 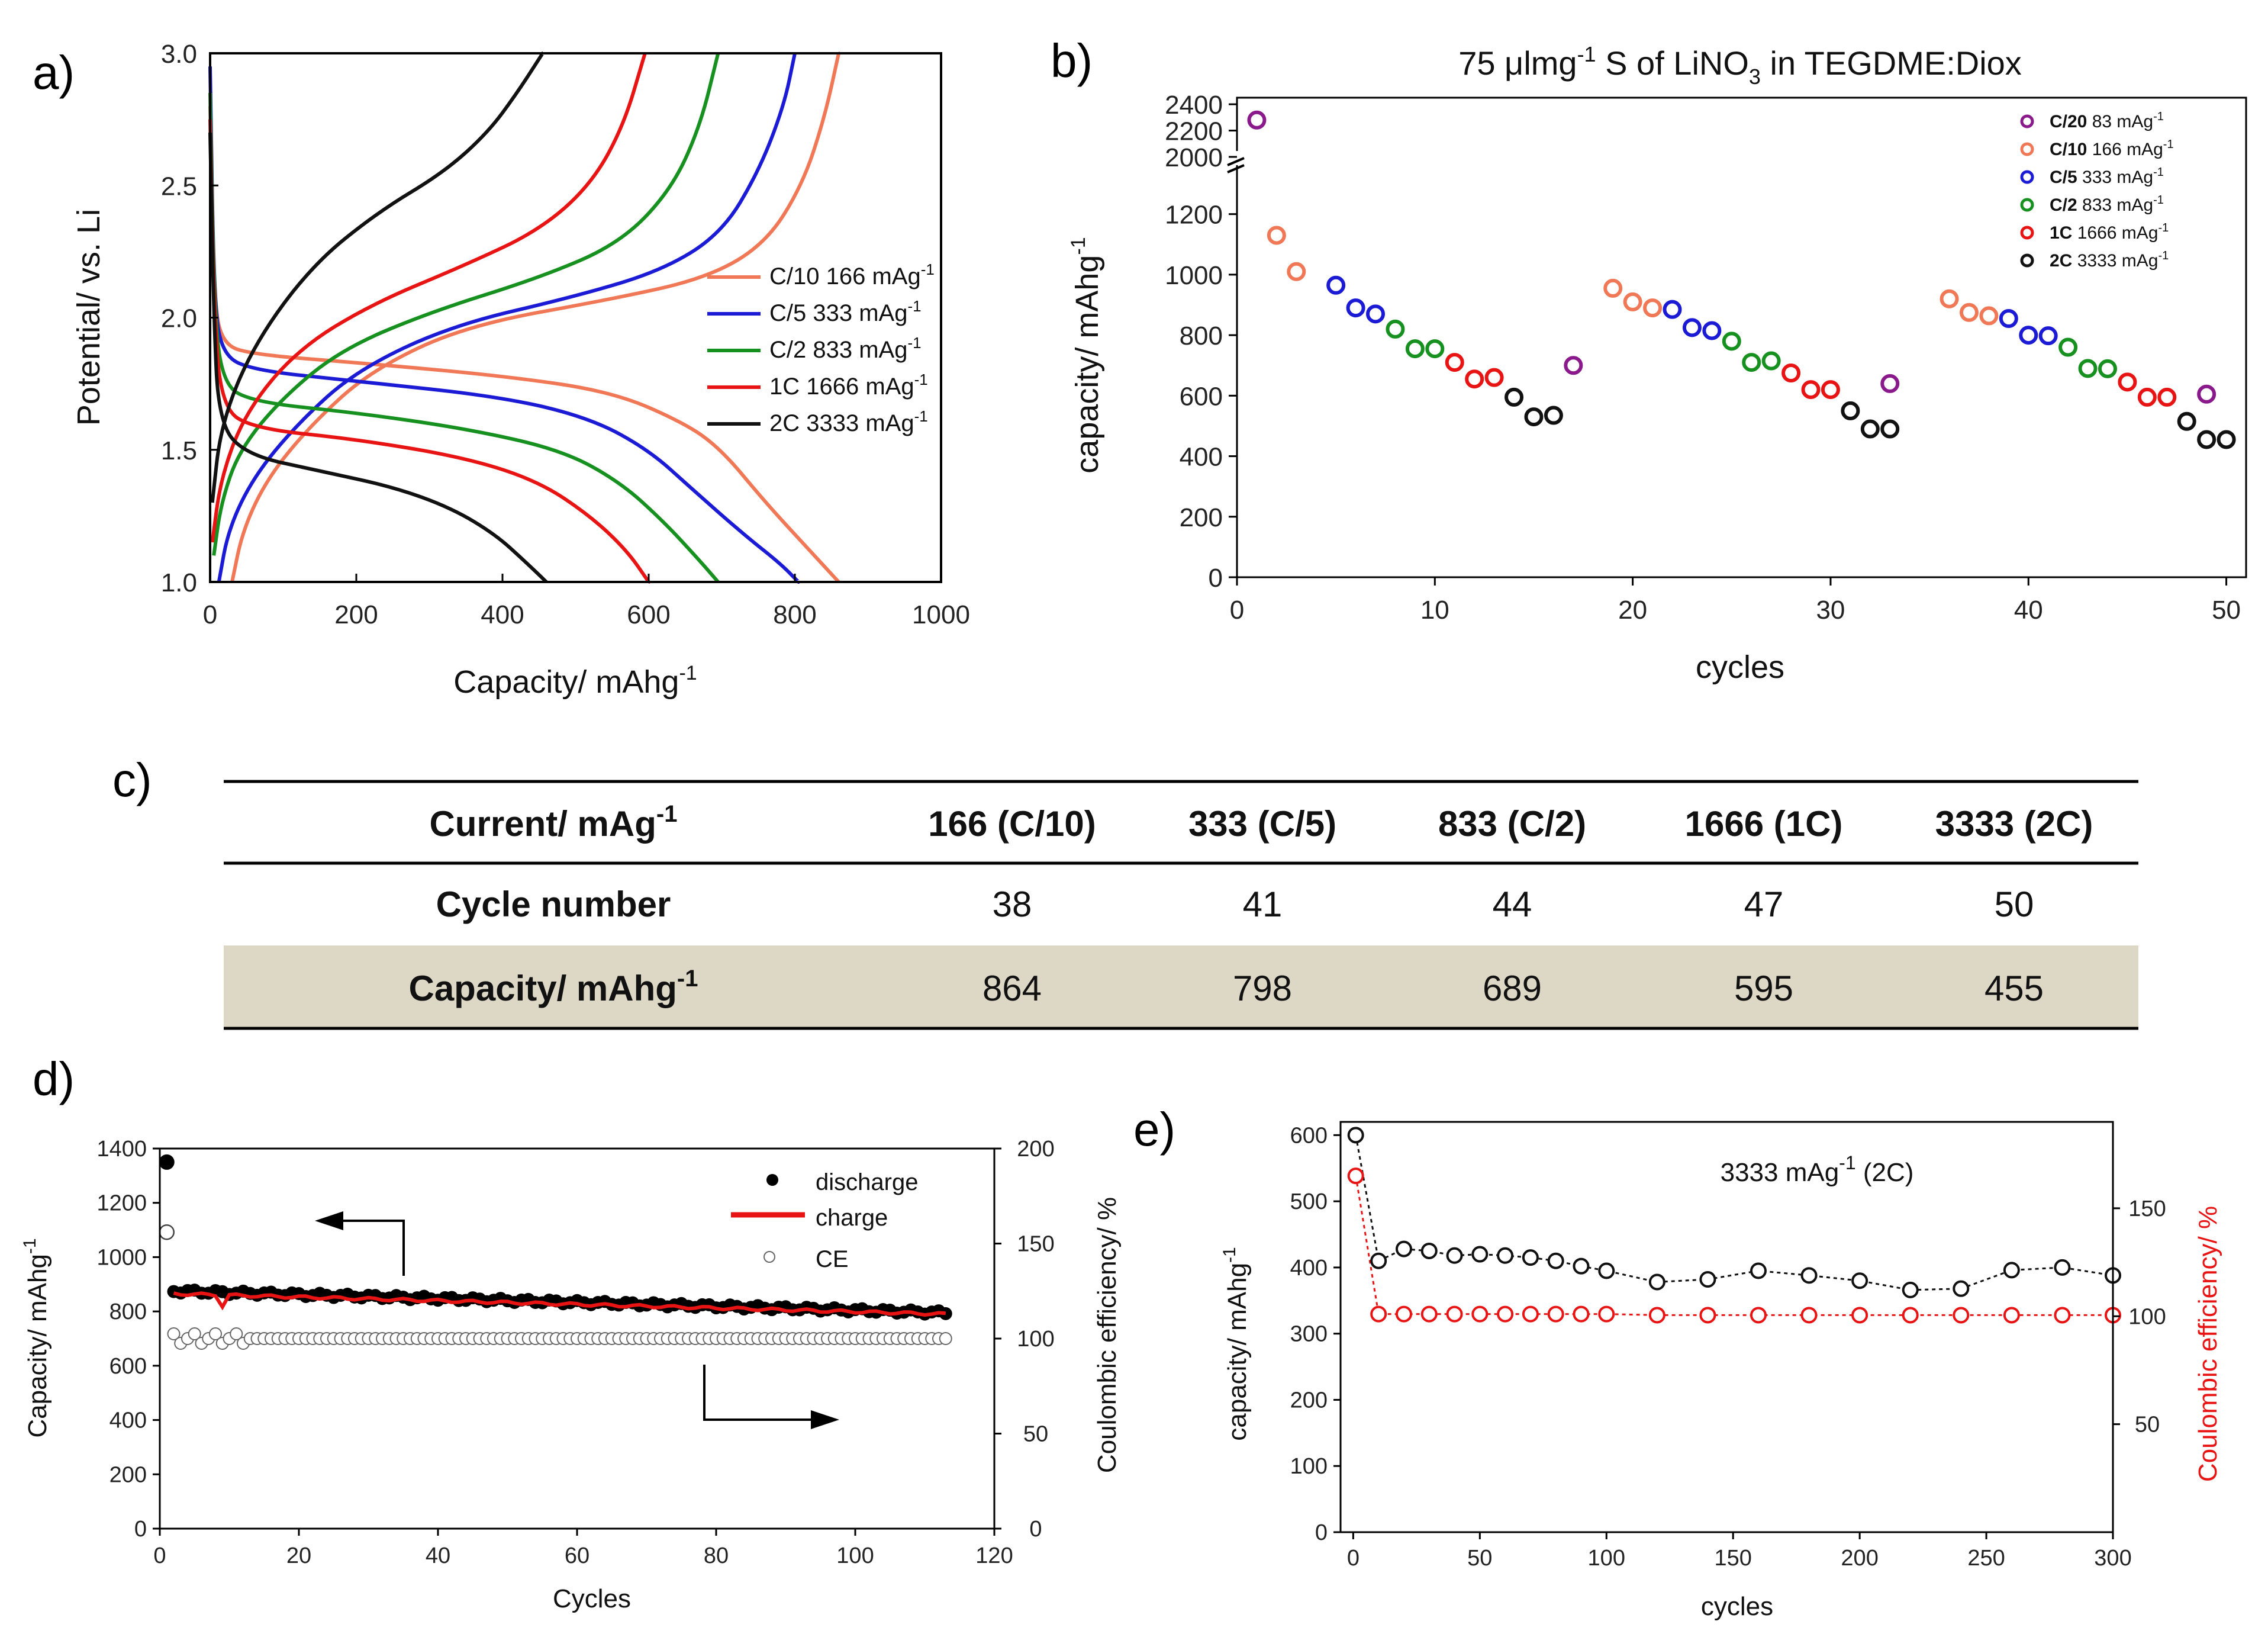 I want to click on legend-label-1: C/10 166 mAg-1, so click(x=2112, y=148).